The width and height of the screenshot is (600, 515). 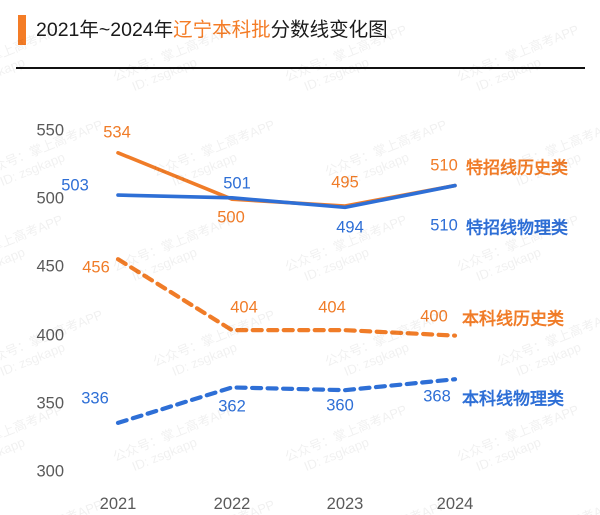 What do you see at coordinates (22, 30) in the screenshot?
I see `title-accent-bar` at bounding box center [22, 30].